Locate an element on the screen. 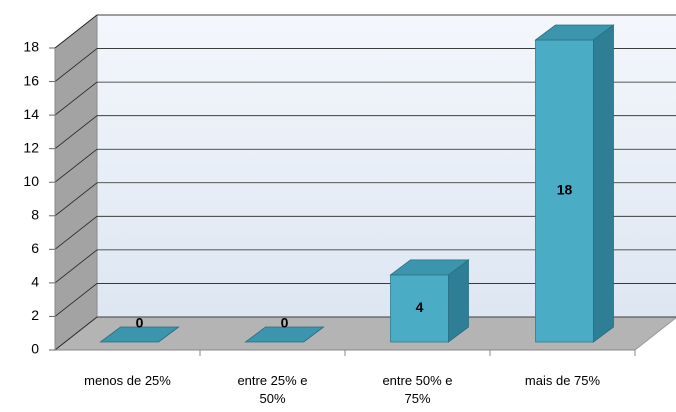 Image resolution: width=676 pixels, height=412 pixels. x-tick-label: mais de 75% is located at coordinates (562, 380).